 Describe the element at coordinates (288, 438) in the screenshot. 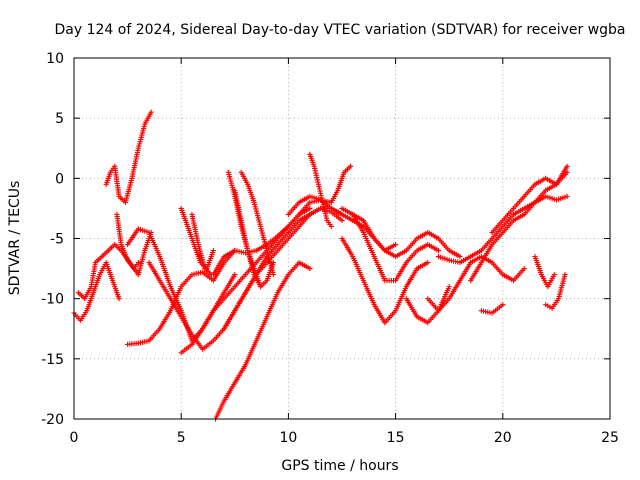

I see `x-tick-label: 10` at that location.